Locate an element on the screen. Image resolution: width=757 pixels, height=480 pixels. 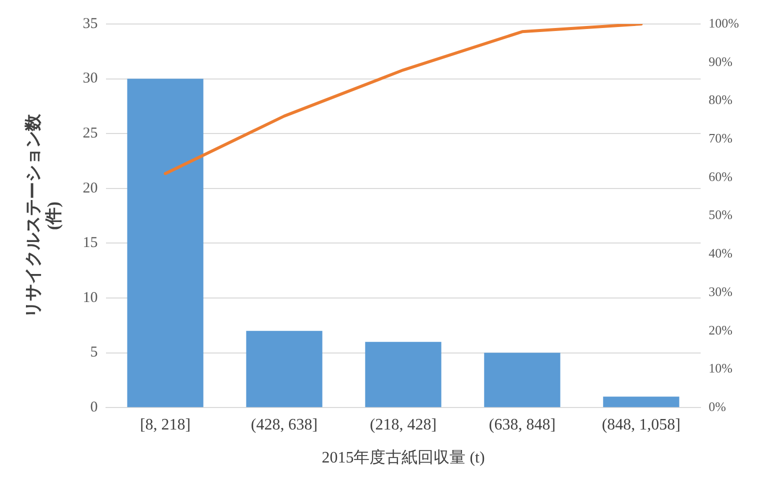
y-tick-label: 30 is located at coordinates (90, 78).